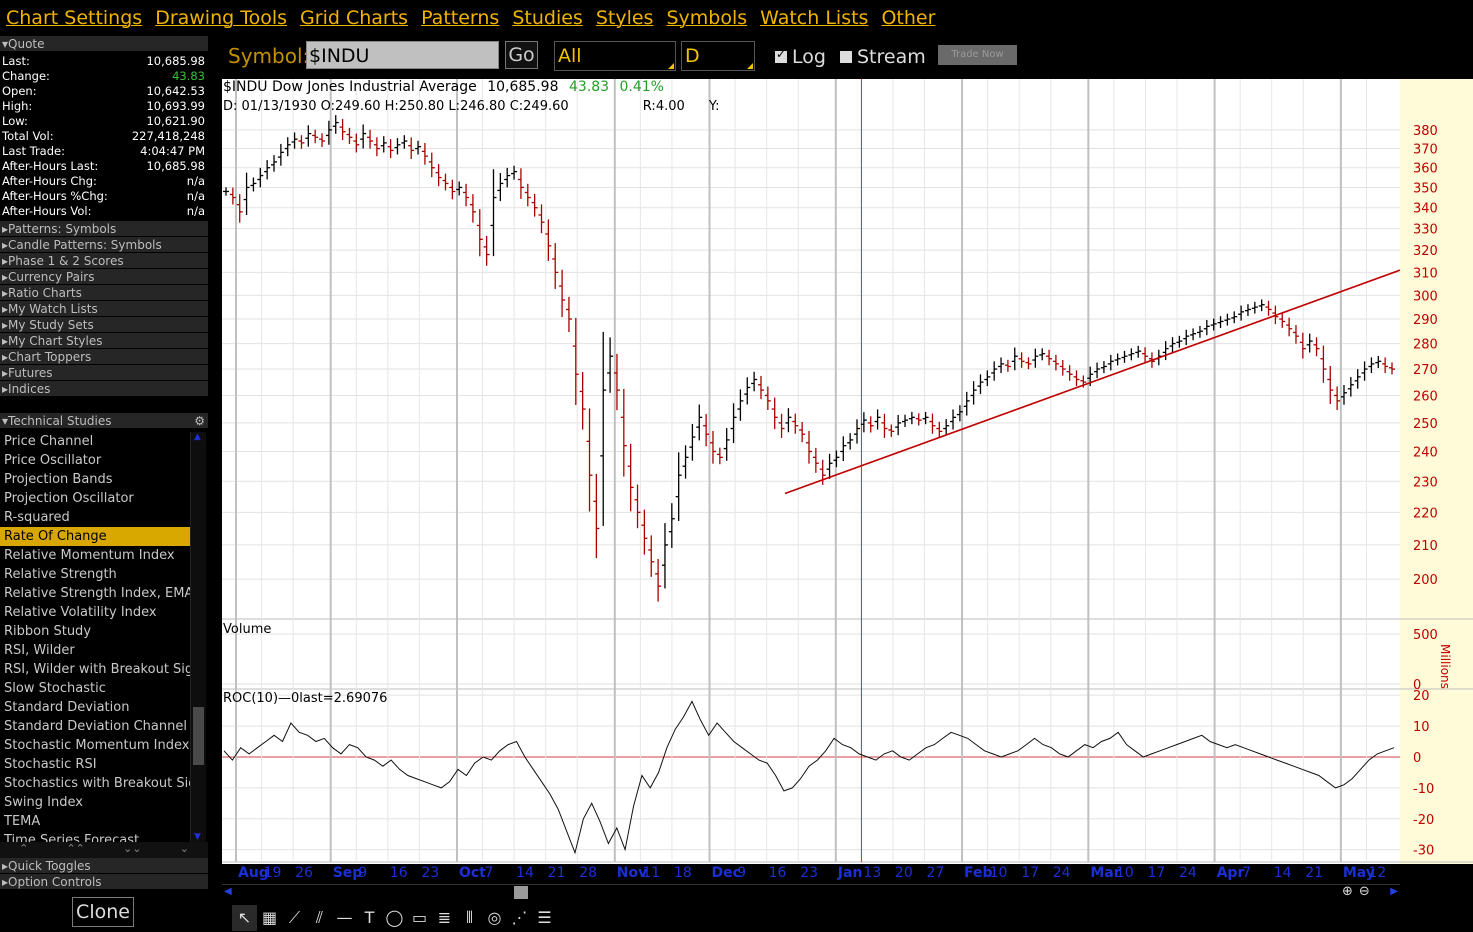 The width and height of the screenshot is (1473, 932). What do you see at coordinates (175, 91) in the screenshot?
I see `quote-value: 10,642.53` at bounding box center [175, 91].